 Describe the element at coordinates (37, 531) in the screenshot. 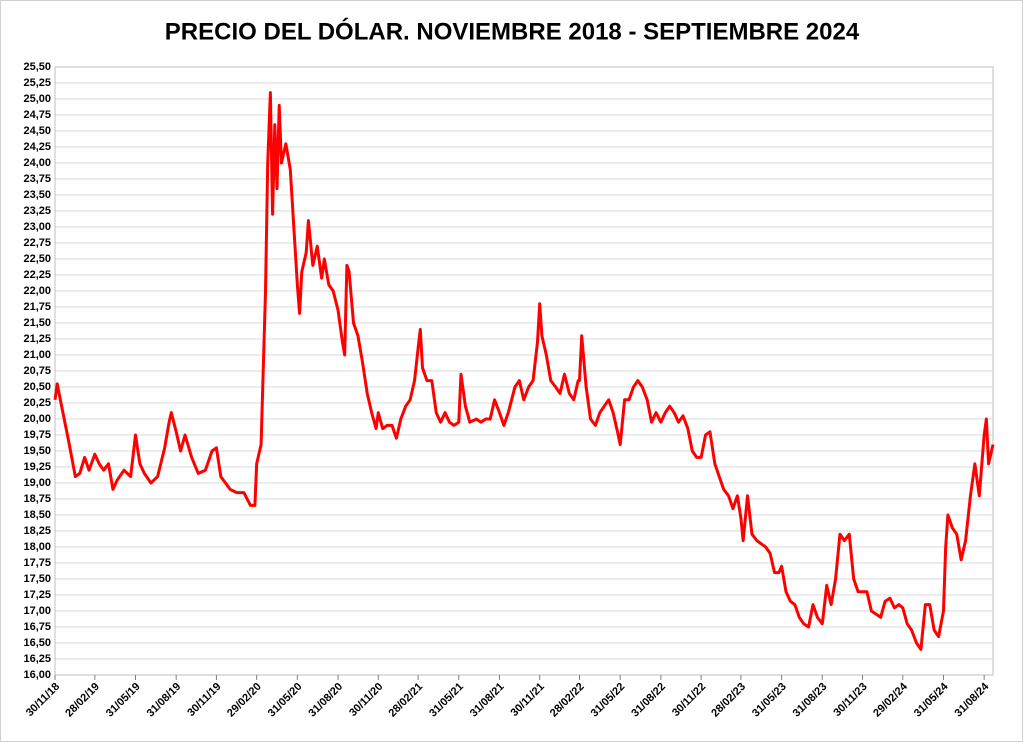

I see `y-tick-label: 18,25` at that location.